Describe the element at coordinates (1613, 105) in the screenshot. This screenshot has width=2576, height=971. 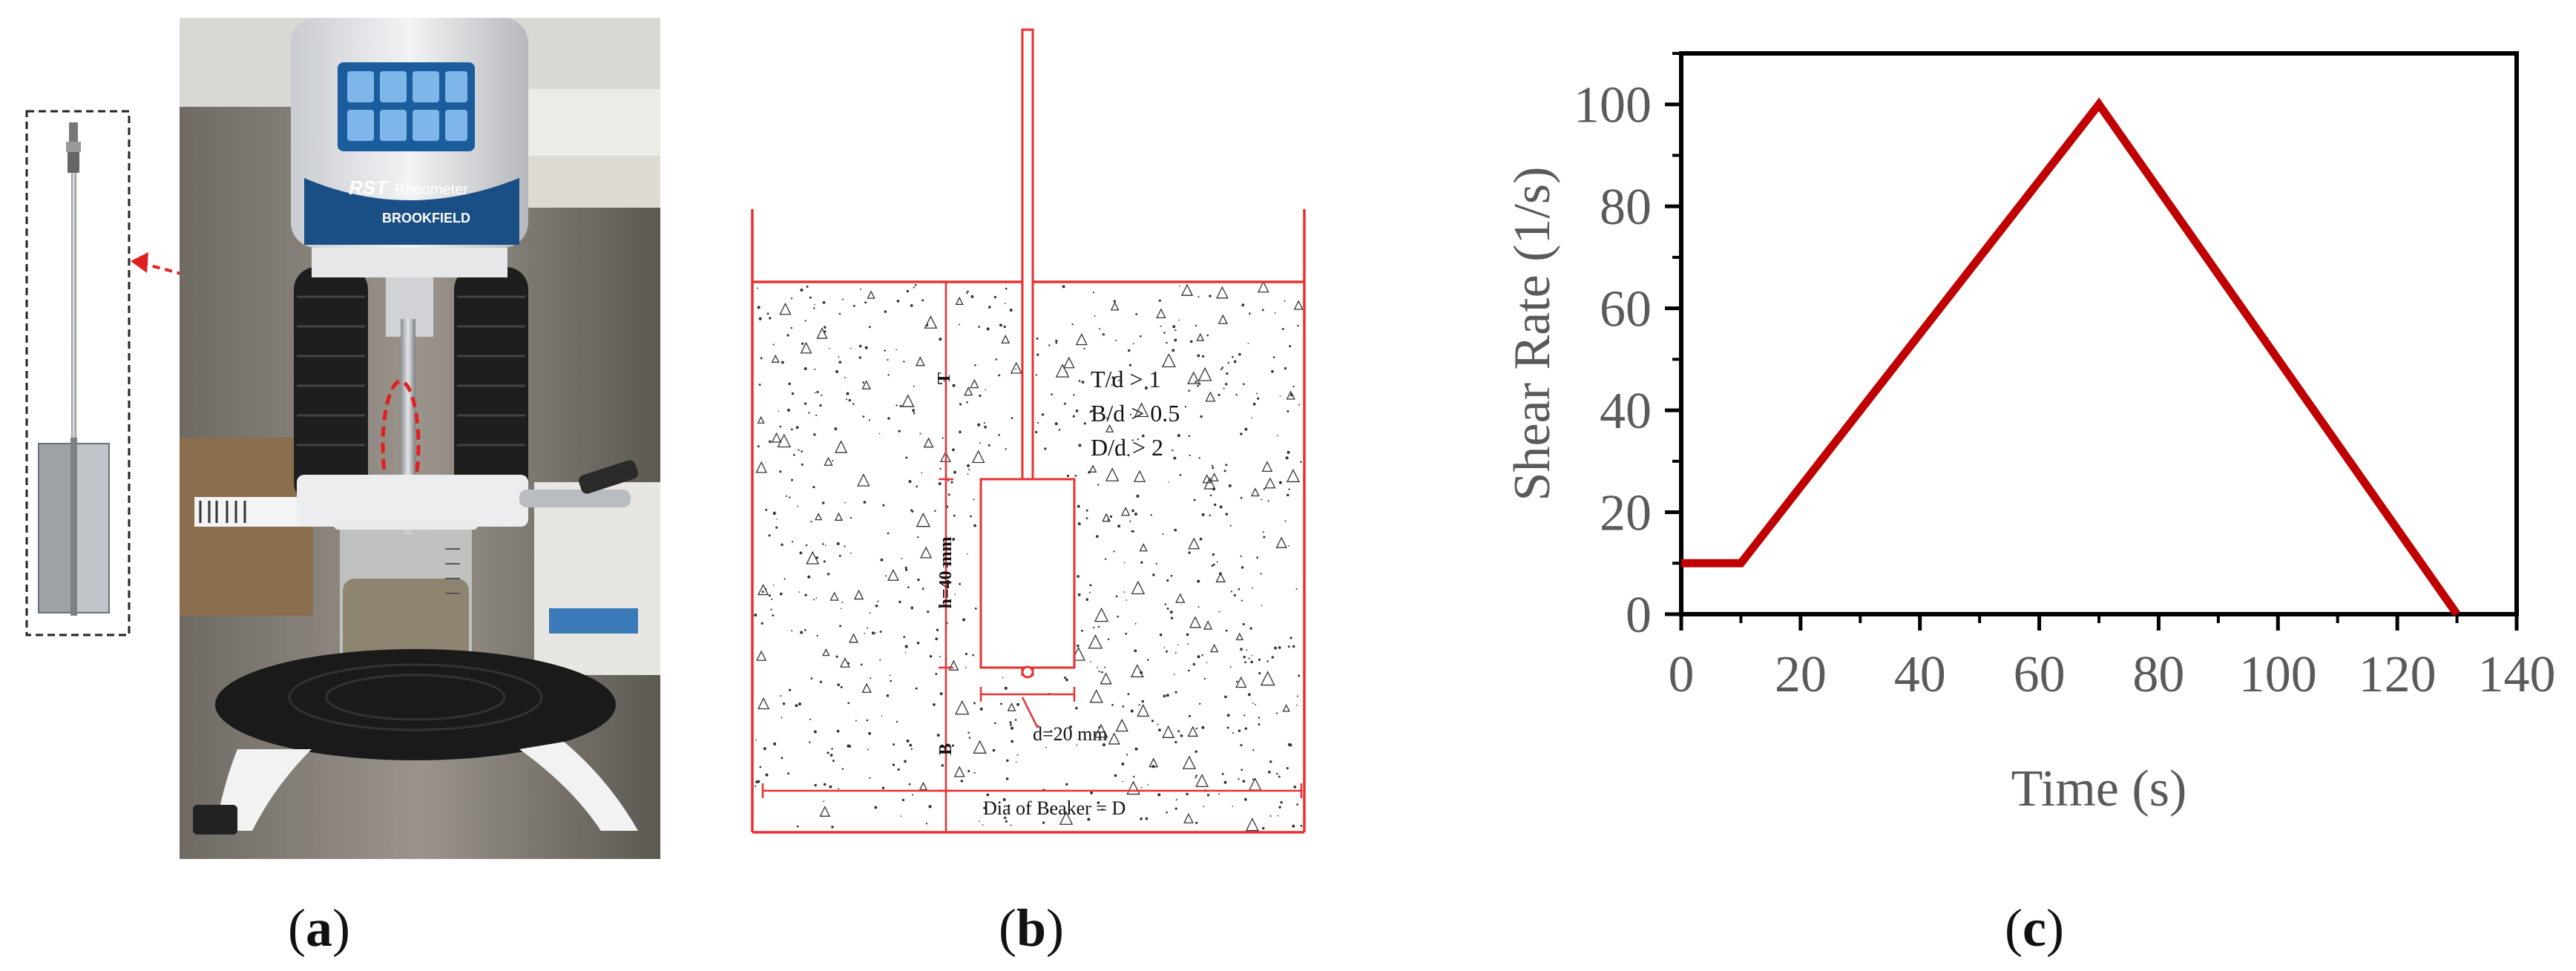
I see `y-tick-label: 100` at that location.